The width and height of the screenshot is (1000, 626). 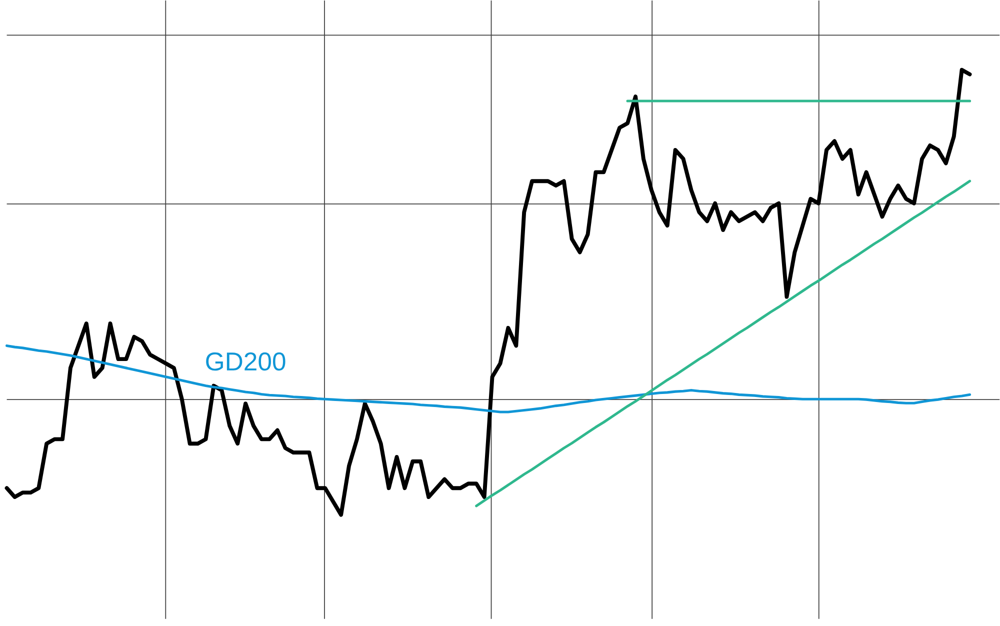 What do you see at coordinates (246, 361) in the screenshot?
I see `series-label: GD200` at bounding box center [246, 361].